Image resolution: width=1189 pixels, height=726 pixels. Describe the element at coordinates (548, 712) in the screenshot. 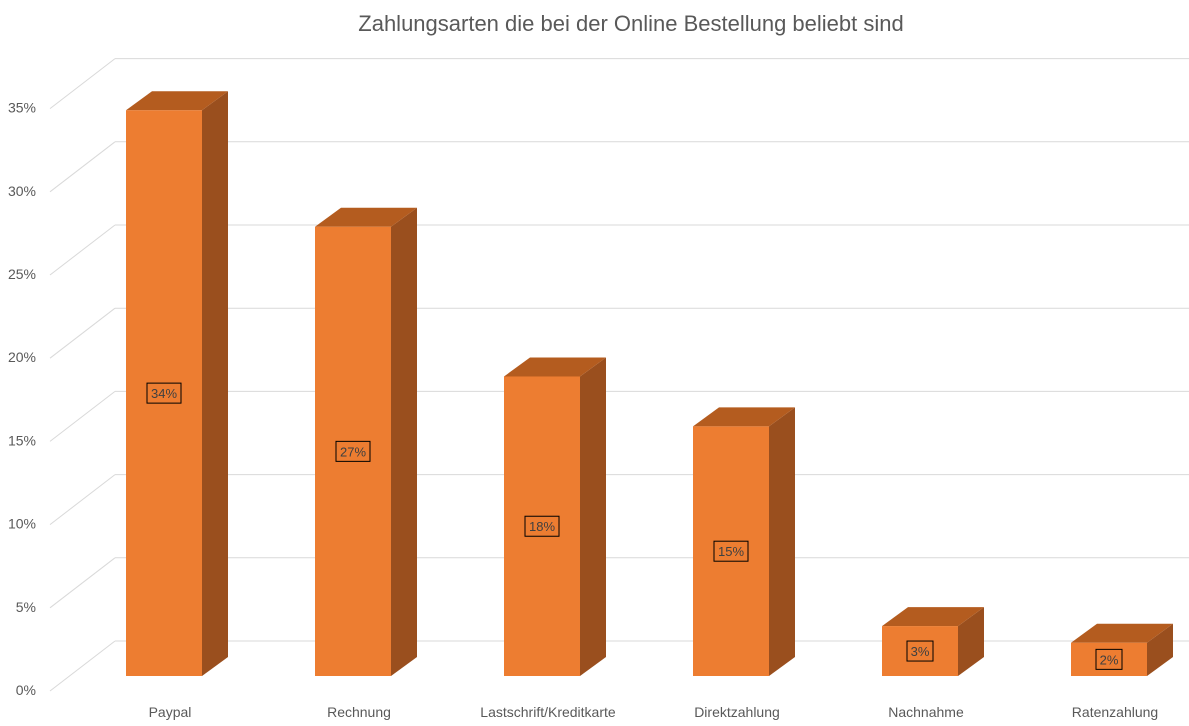

I see `category-label: Lastschrift/Kreditkarte` at that location.